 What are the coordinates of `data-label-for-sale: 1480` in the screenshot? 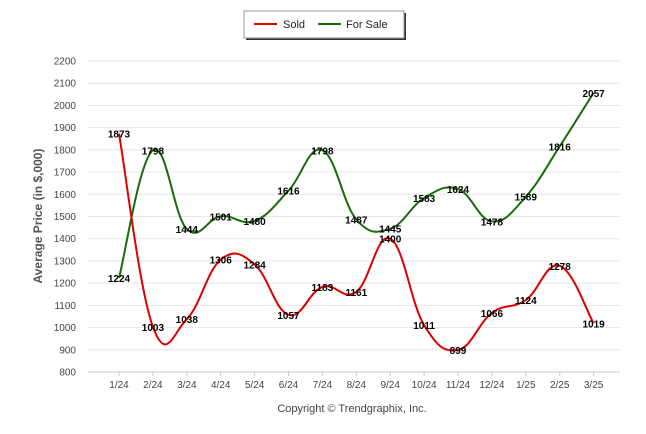 It's located at (254, 222).